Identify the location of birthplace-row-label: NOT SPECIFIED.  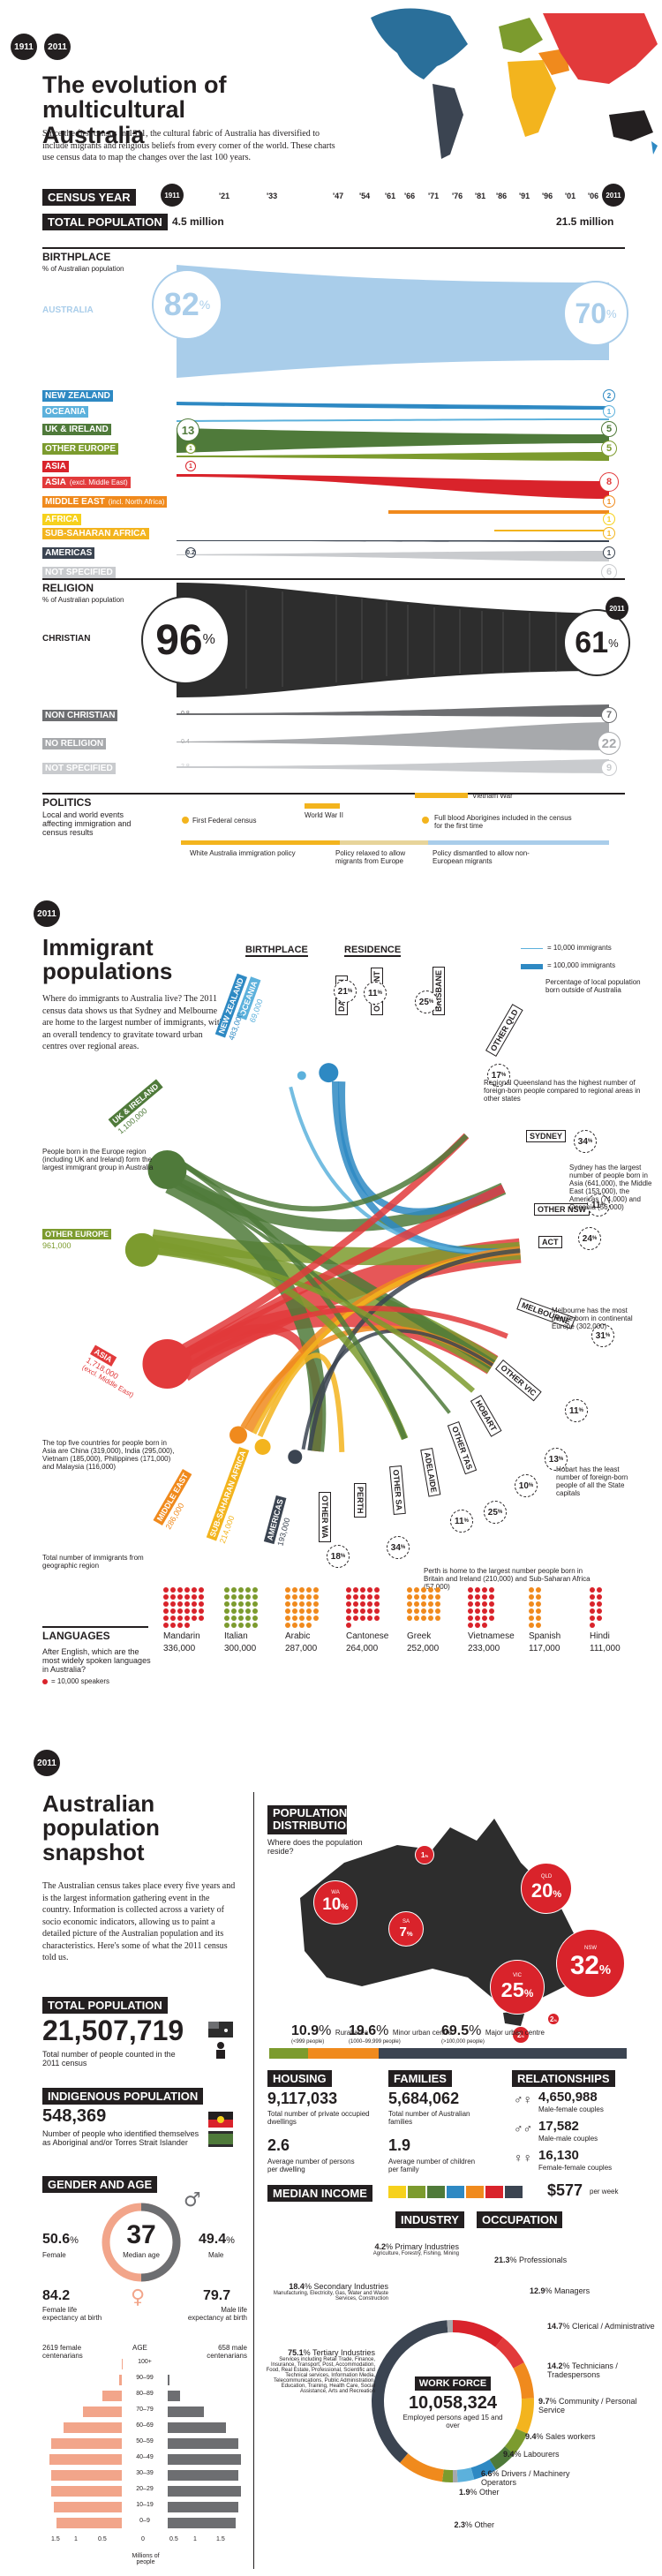
(79, 573).